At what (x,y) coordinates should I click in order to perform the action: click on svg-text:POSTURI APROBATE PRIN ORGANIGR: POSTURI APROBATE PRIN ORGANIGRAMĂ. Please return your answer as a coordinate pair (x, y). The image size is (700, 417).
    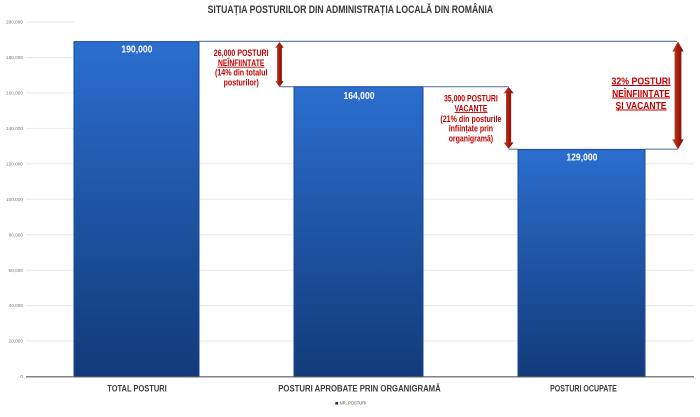
    Looking at the image, I should click on (359, 388).